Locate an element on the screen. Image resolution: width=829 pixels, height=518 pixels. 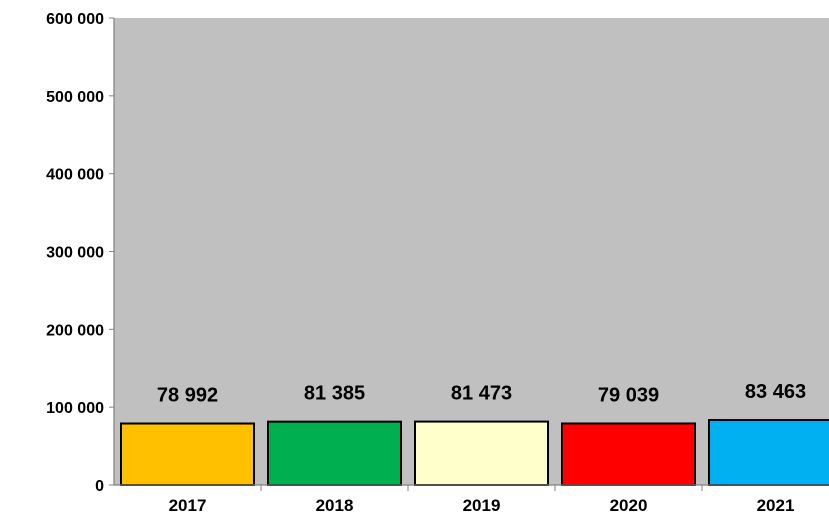
x-tick-label-2017: 2017 is located at coordinates (188, 505).